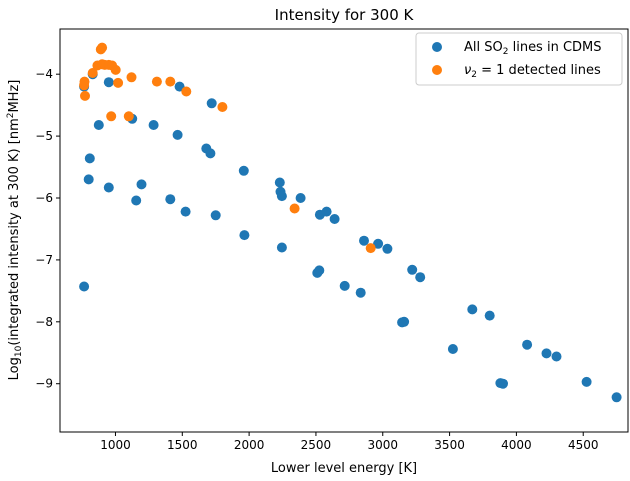  Describe the element at coordinates (449, 445) in the screenshot. I see `x-tick-label: 3500` at that location.